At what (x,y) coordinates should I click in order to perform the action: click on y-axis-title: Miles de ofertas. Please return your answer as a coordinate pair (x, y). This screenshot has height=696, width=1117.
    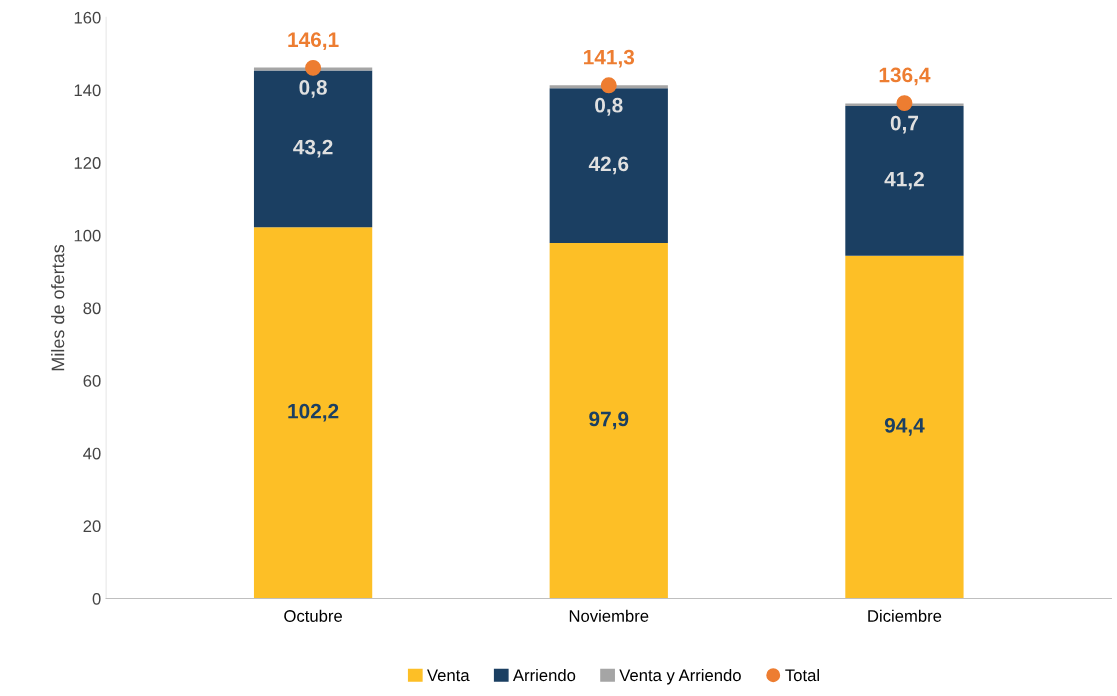
    Looking at the image, I should click on (58, 307).